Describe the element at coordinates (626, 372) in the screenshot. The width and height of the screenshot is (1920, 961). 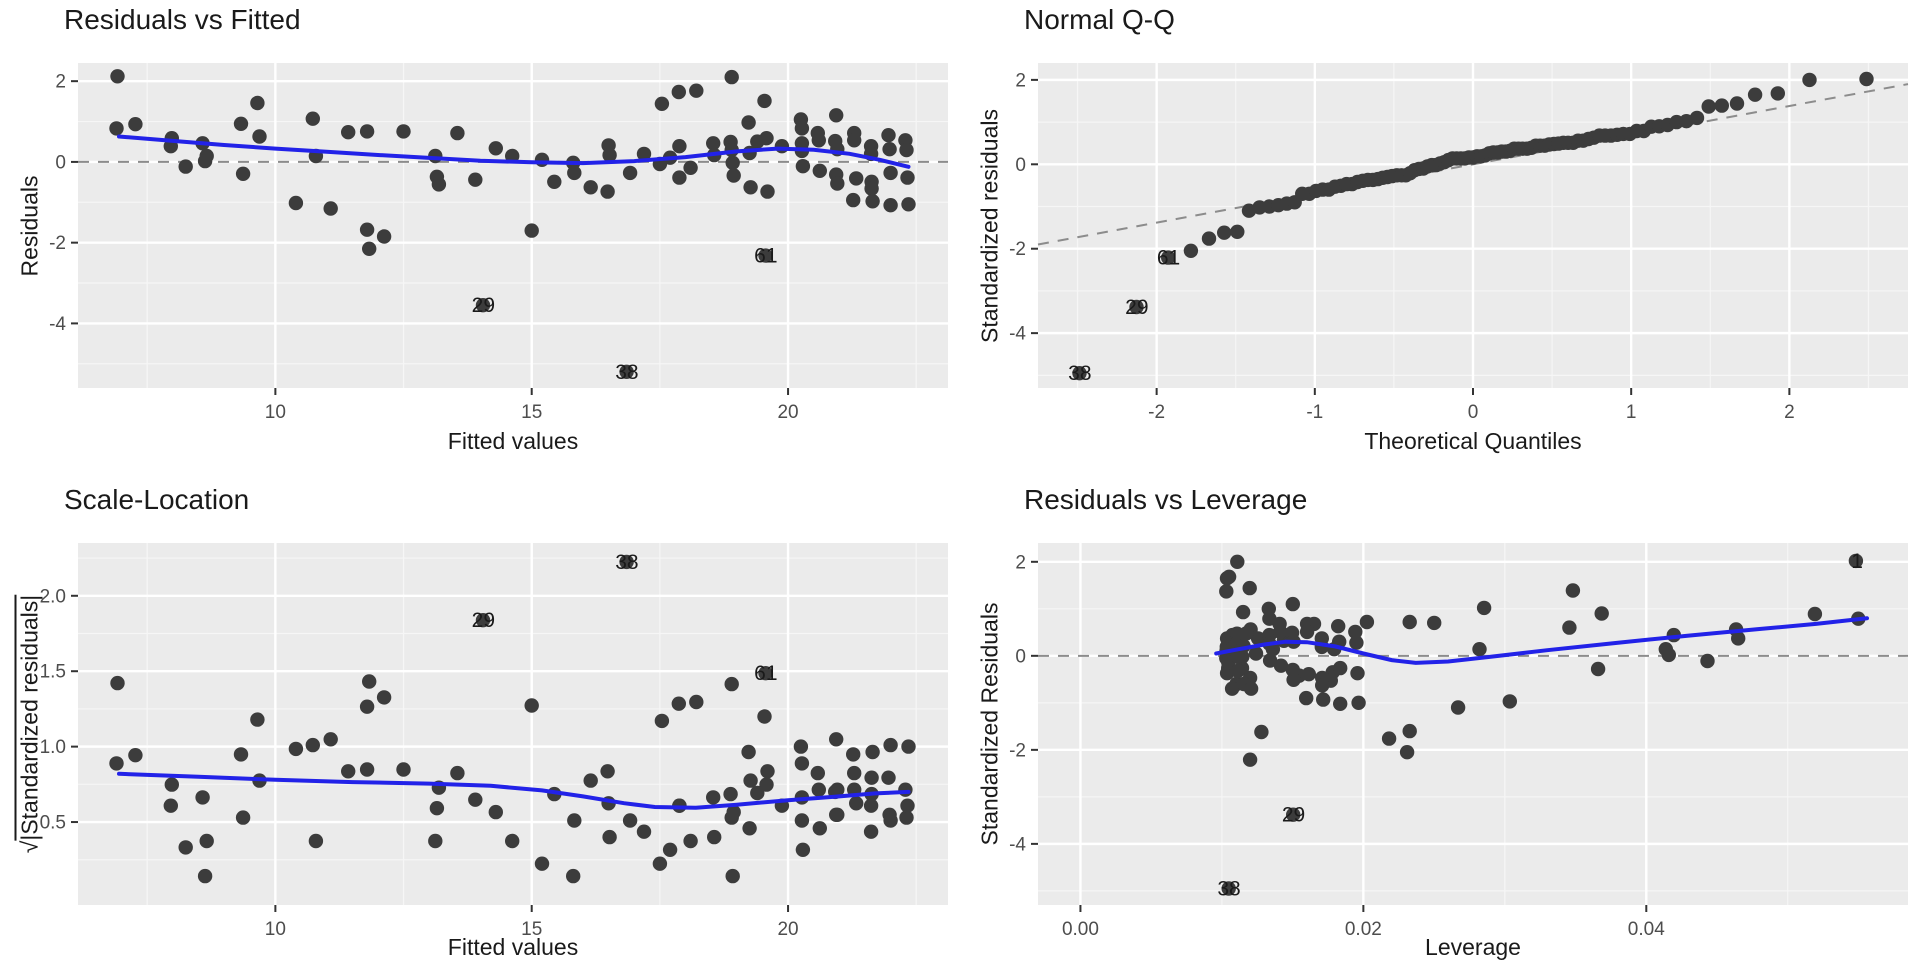
I see `outlier-label-38: 38` at that location.